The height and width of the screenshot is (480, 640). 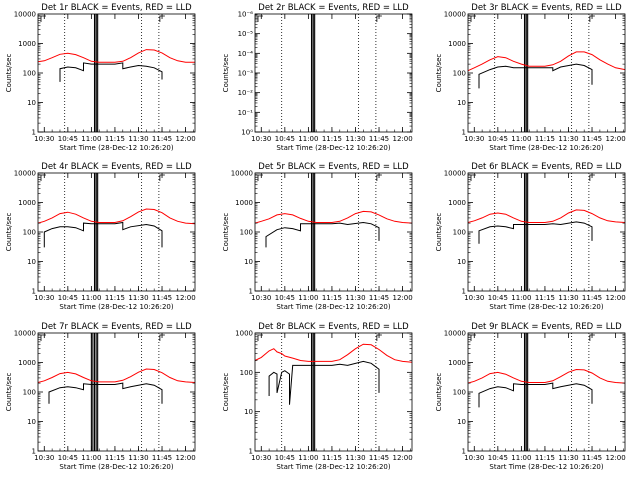 What do you see at coordinates (246, 34) in the screenshot?
I see `y-tick-label: 10⁻⁵` at bounding box center [246, 34].